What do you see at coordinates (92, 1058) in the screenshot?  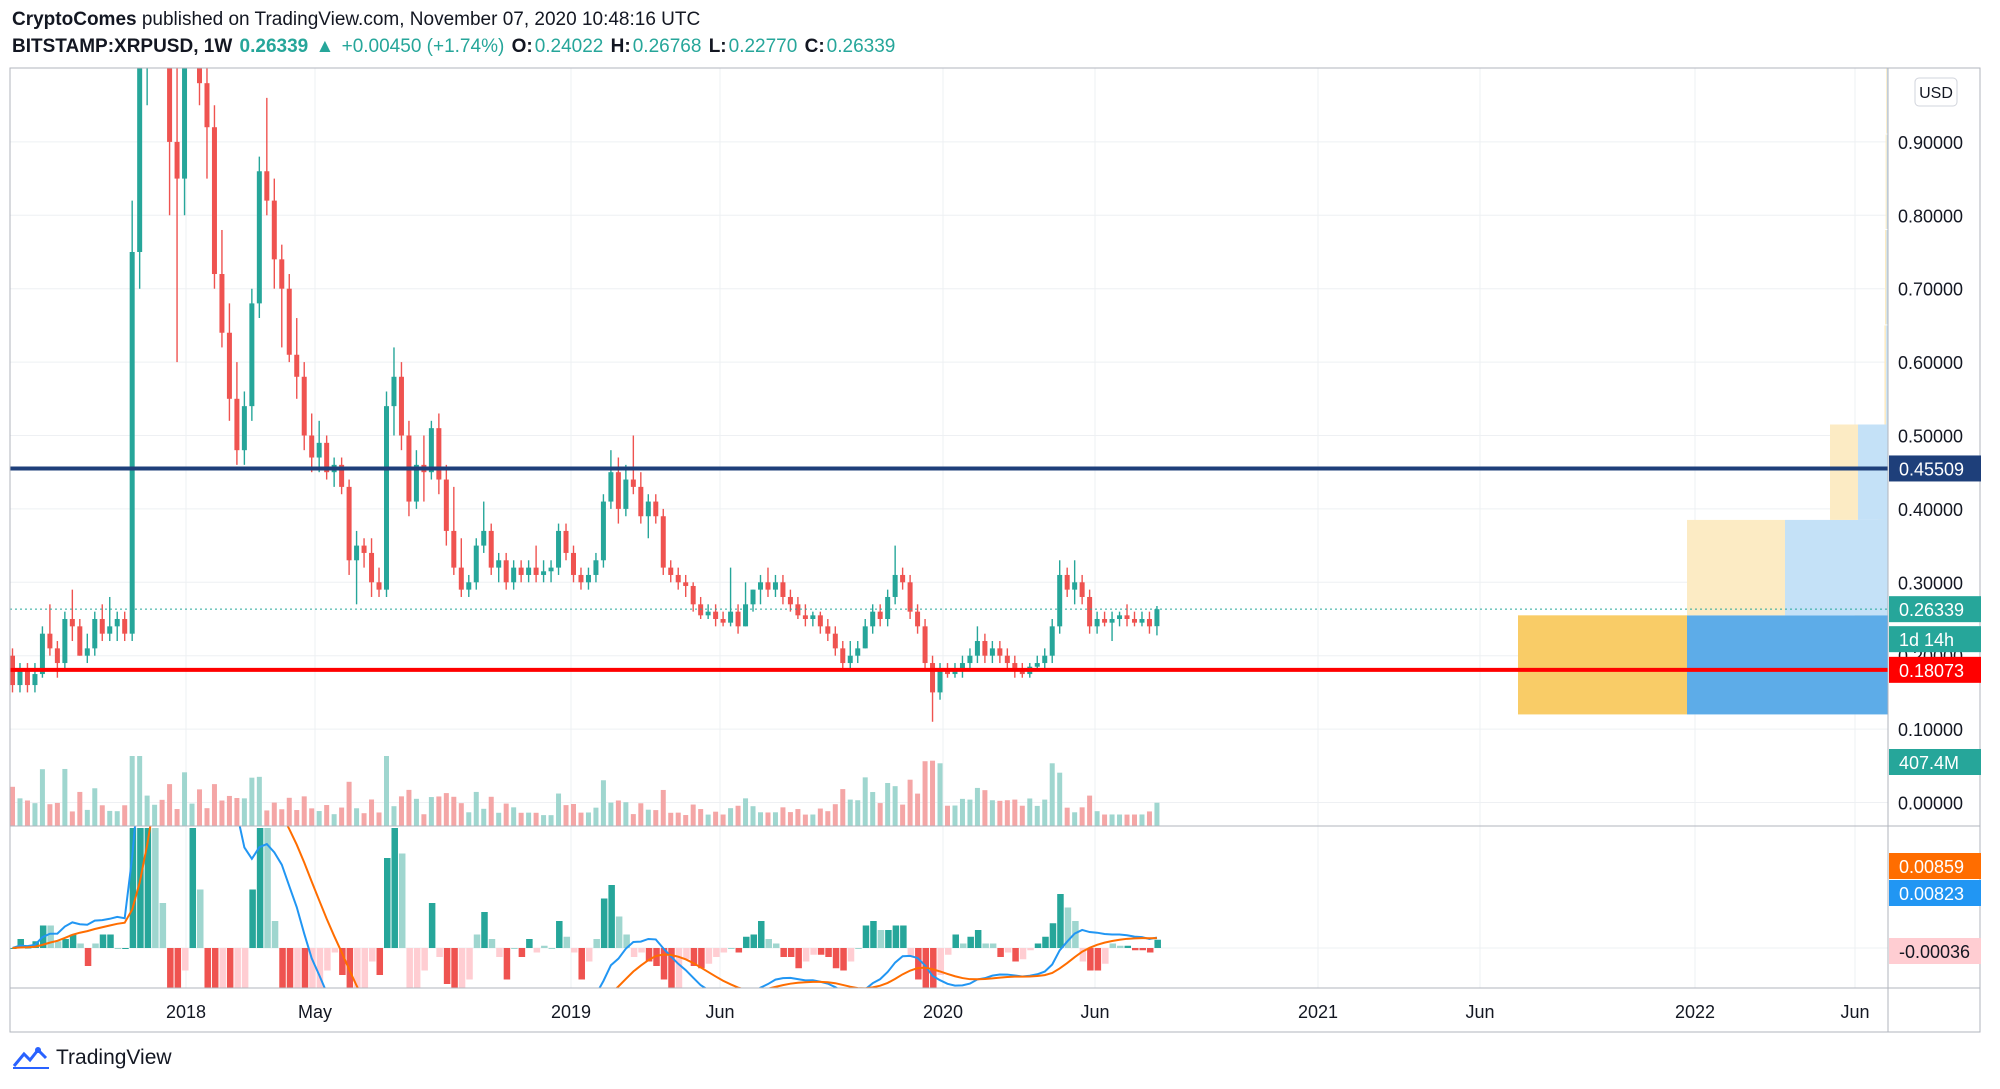 I see `tradingview-logo: TradingView` at bounding box center [92, 1058].